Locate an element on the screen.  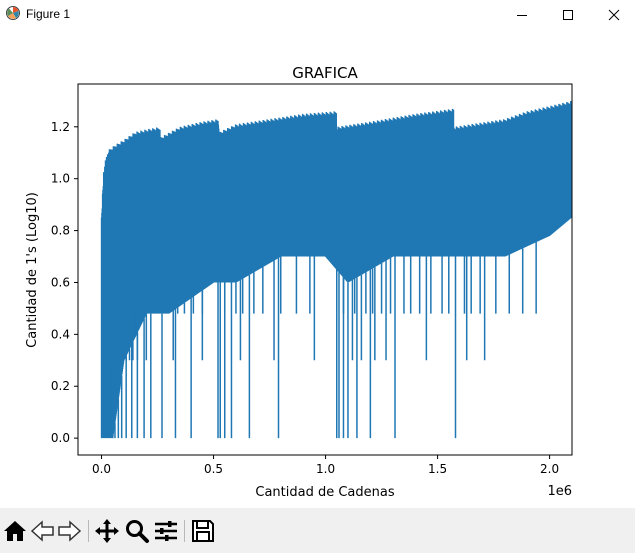
y-tick-label: 0.4 is located at coordinates (60, 334).